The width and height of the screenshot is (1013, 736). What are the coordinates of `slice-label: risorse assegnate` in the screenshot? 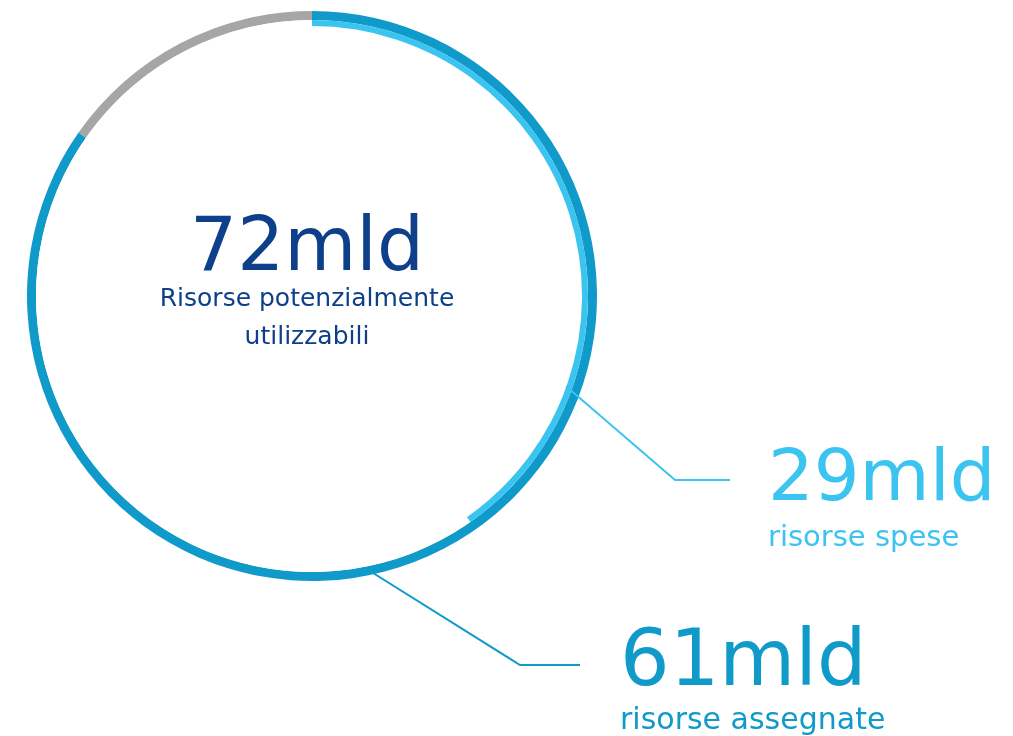 It's located at (753, 718).